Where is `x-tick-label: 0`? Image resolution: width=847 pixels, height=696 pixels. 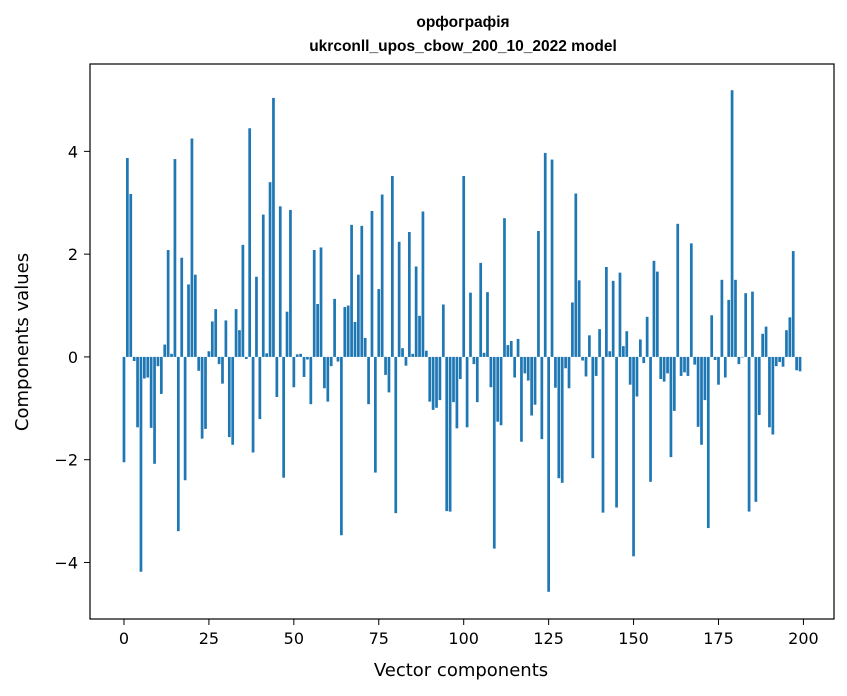
x-tick-label: 0 is located at coordinates (124, 638).